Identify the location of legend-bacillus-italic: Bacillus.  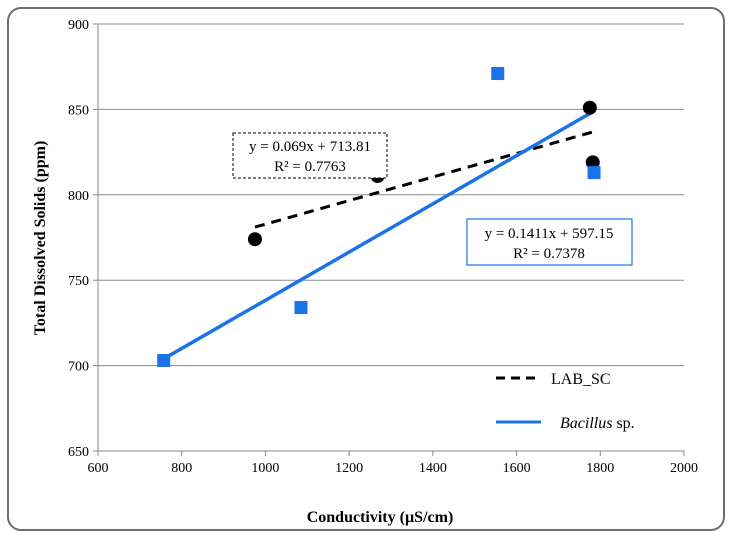
(586, 423).